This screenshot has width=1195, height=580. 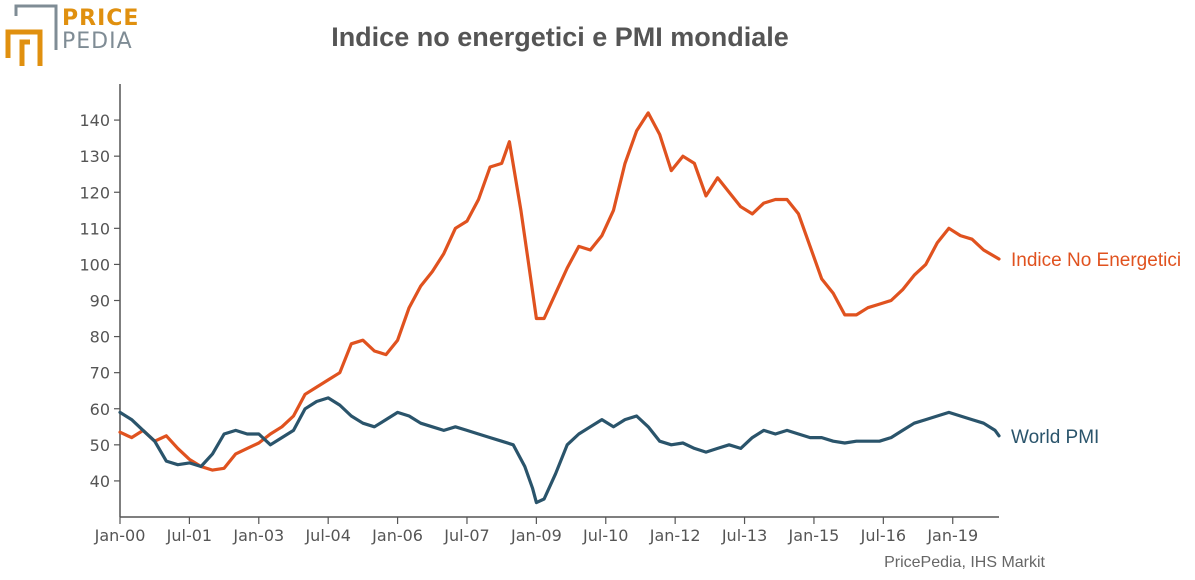 What do you see at coordinates (952, 535) in the screenshot?
I see `x-tick-label: Jan-19` at bounding box center [952, 535].